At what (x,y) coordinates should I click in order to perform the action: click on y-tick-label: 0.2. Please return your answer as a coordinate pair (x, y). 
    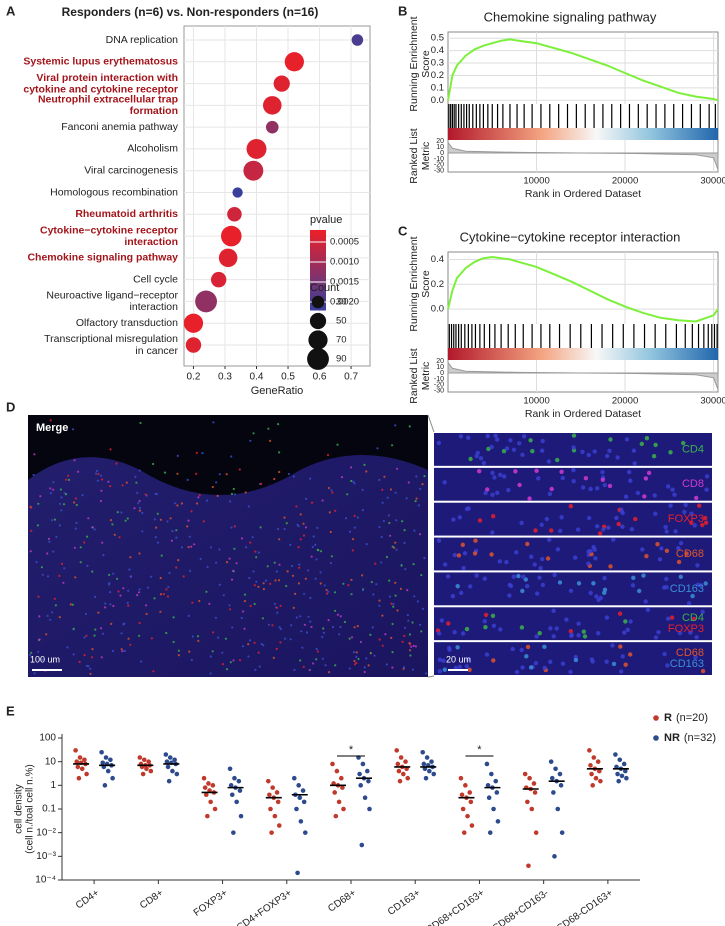
    Looking at the image, I should click on (437, 284).